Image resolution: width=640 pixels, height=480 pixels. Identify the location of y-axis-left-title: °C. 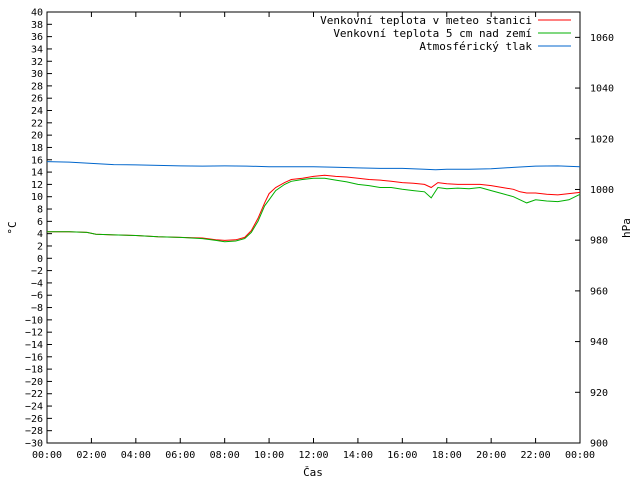
(12, 227).